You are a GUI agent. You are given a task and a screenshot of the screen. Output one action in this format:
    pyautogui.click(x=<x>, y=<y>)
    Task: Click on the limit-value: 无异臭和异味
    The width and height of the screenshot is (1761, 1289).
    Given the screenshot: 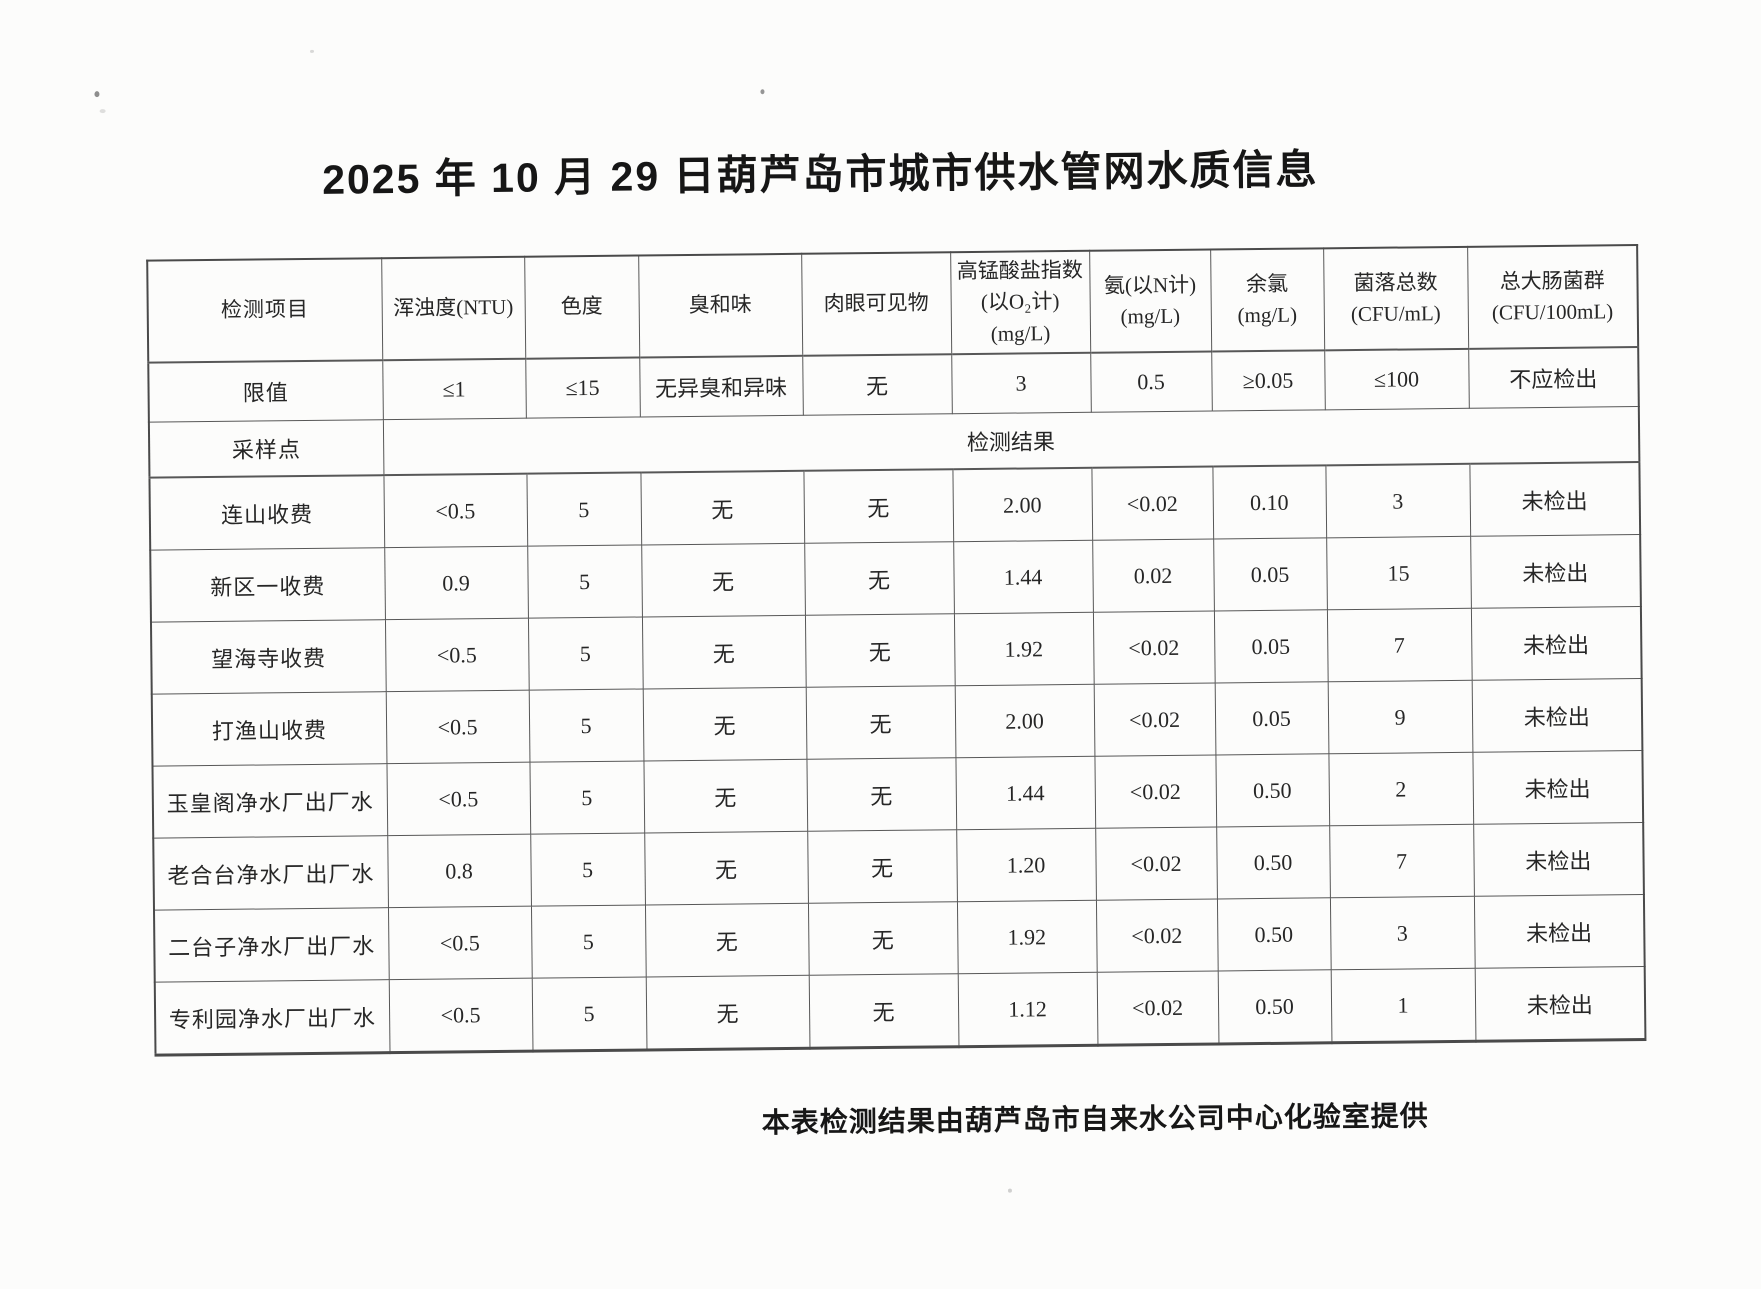 What is the action you would take?
    pyautogui.click(x=721, y=386)
    